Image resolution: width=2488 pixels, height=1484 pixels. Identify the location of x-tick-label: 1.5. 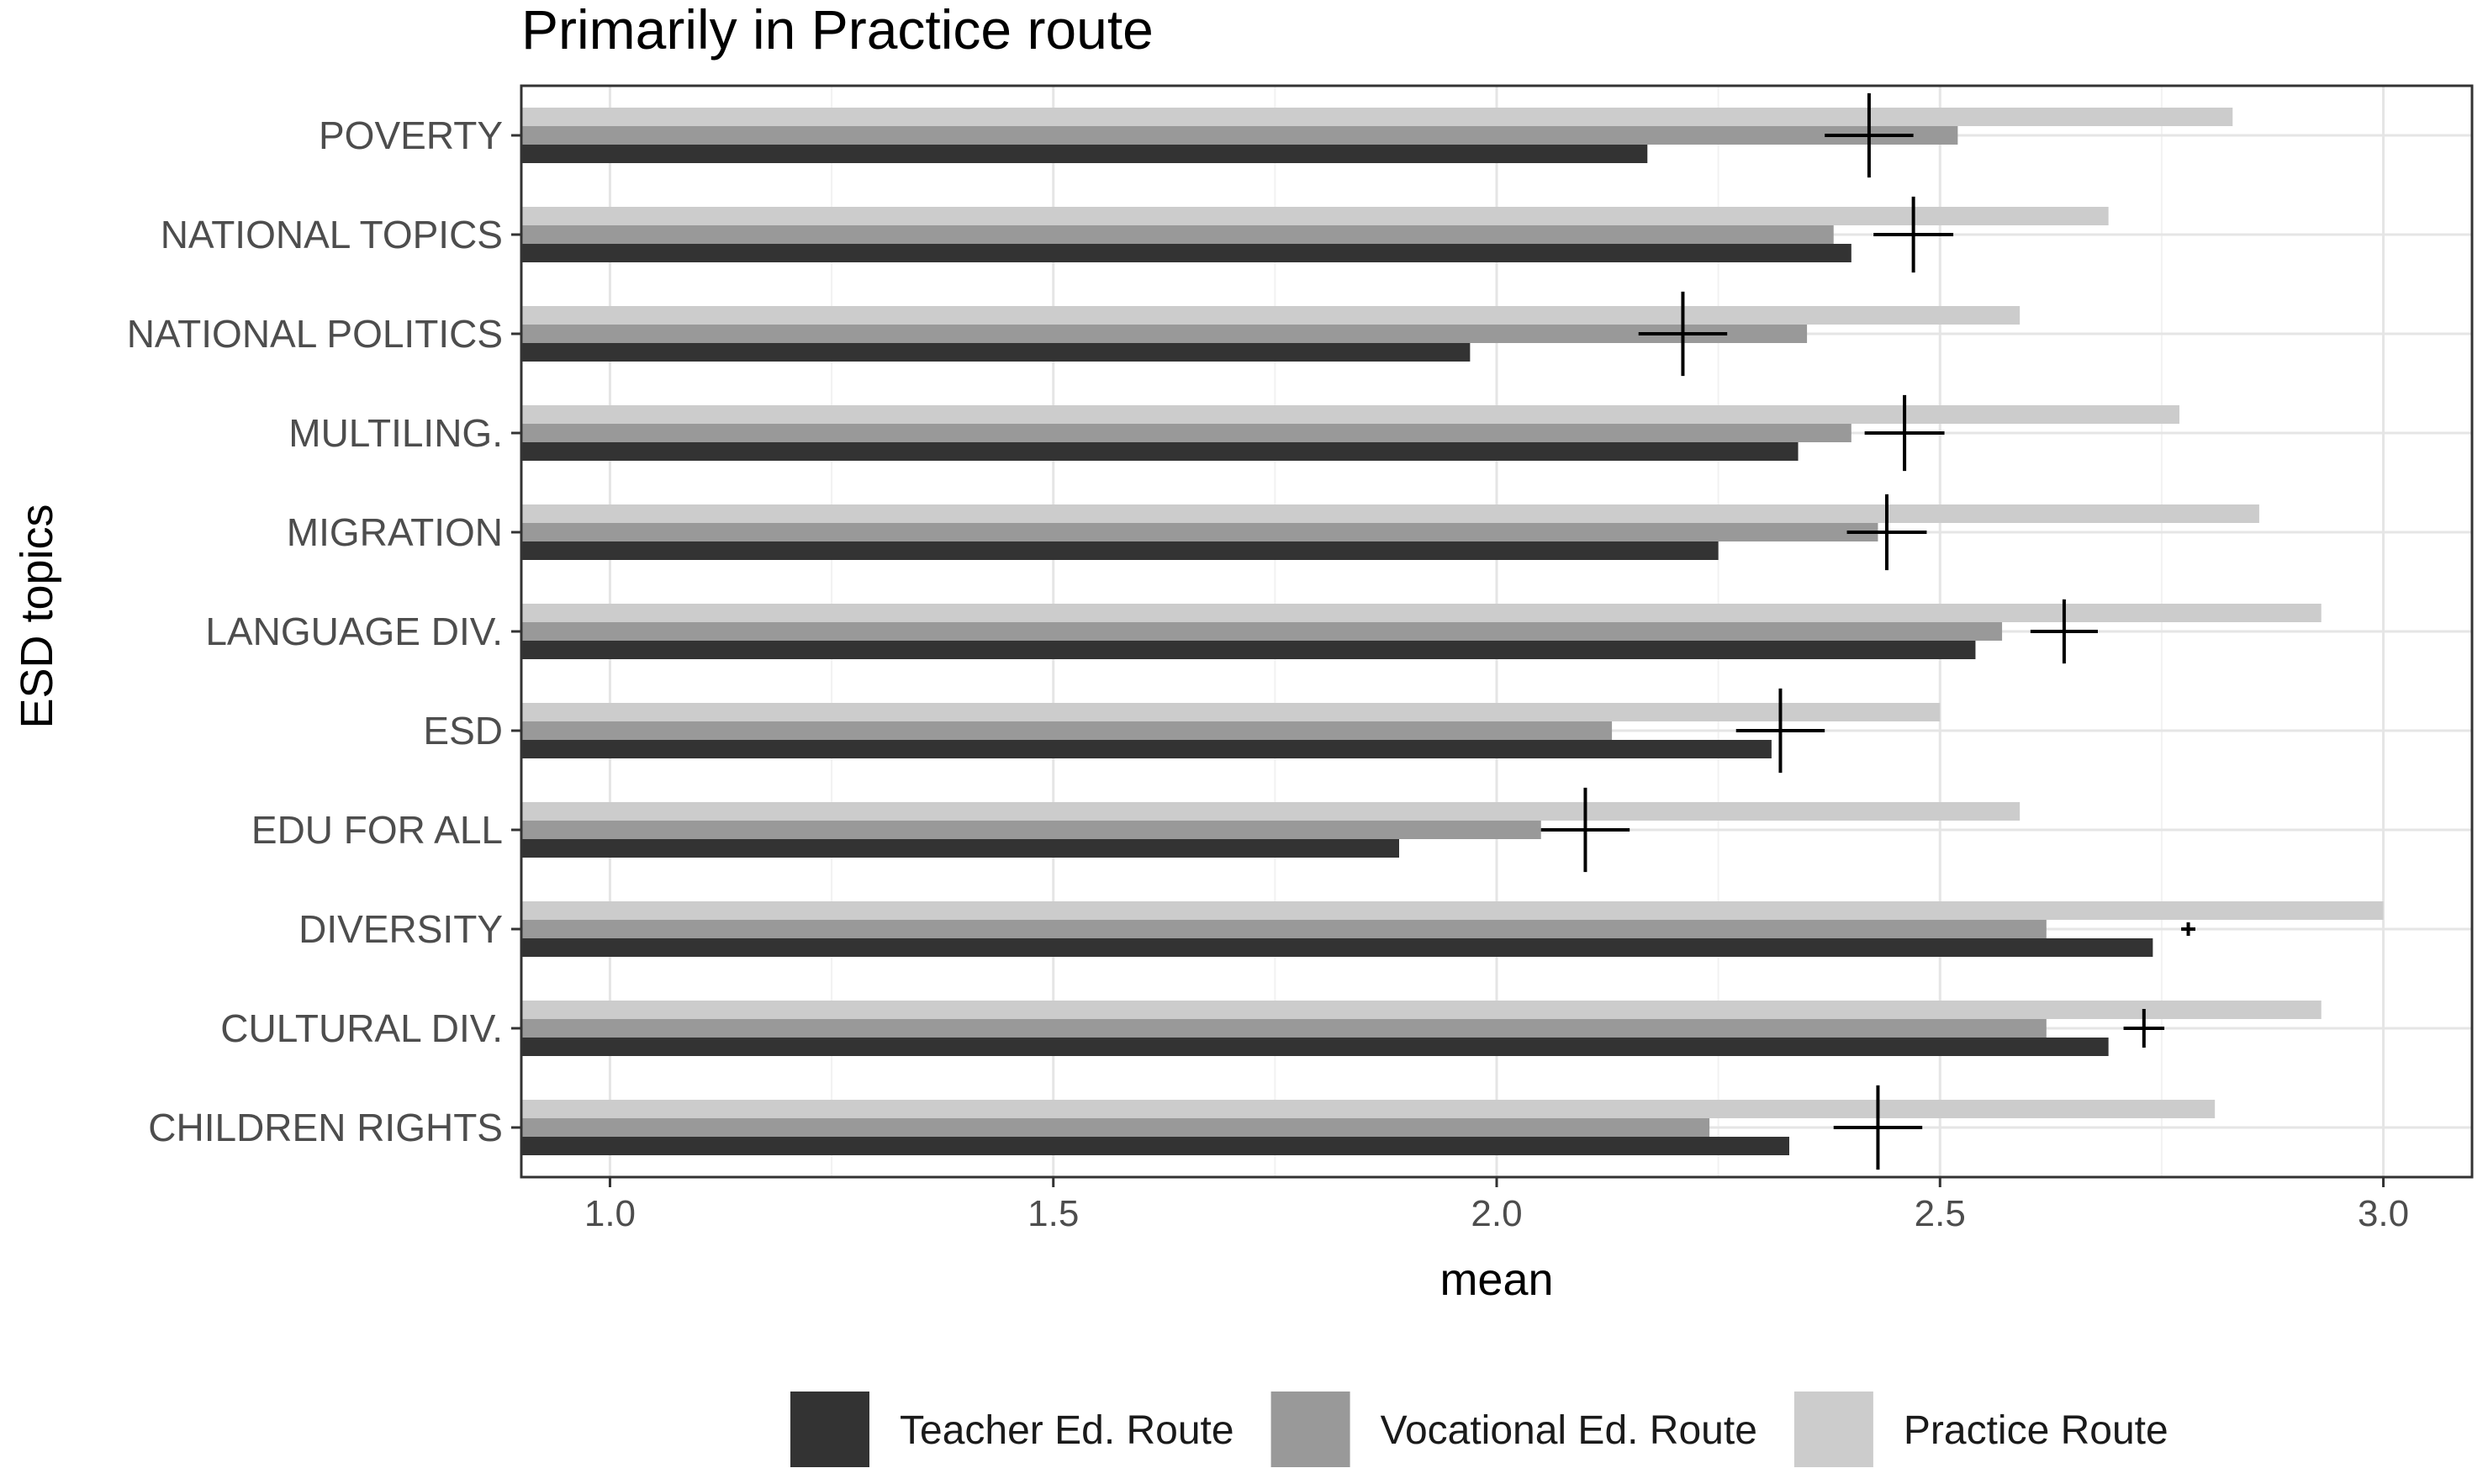
(1053, 1213).